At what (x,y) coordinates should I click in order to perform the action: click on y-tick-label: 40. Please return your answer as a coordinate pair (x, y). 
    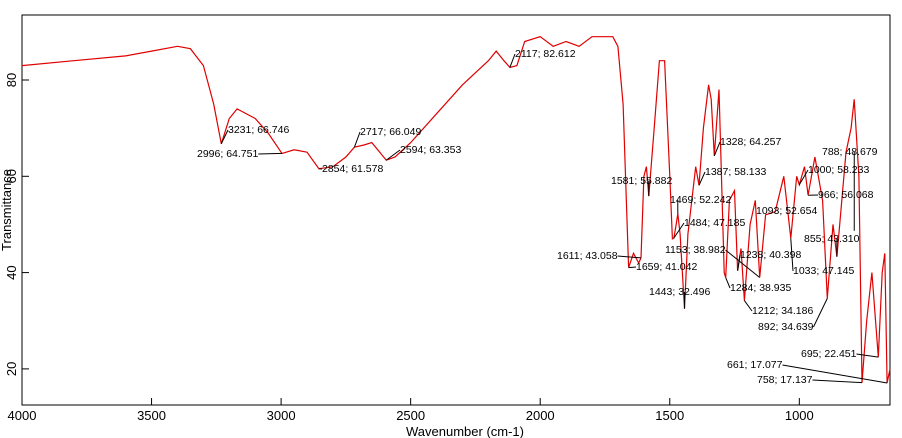
    Looking at the image, I should click on (11, 272).